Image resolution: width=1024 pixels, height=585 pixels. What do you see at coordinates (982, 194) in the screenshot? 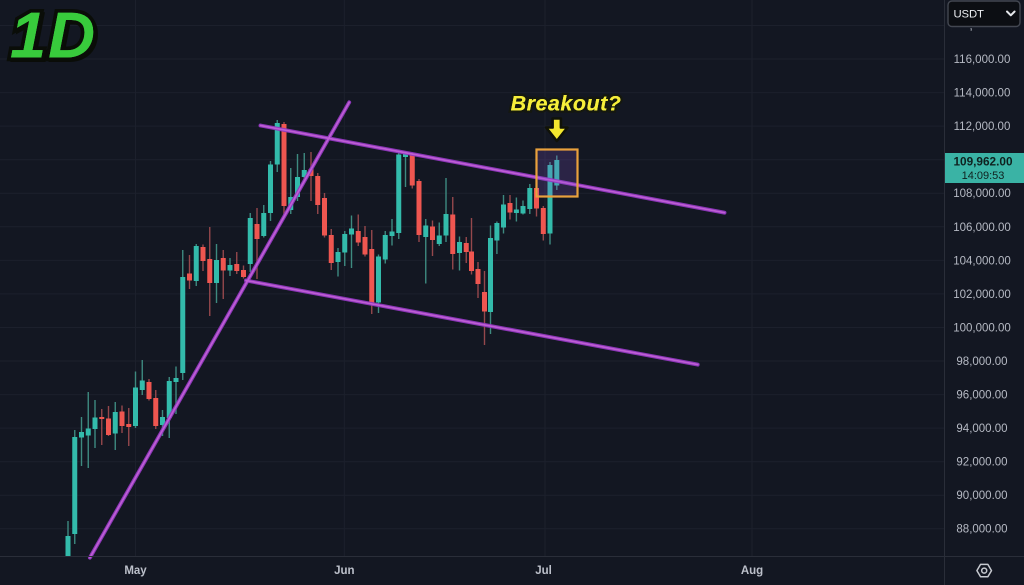
I see `svg-text: 108,000.00` at bounding box center [982, 194].